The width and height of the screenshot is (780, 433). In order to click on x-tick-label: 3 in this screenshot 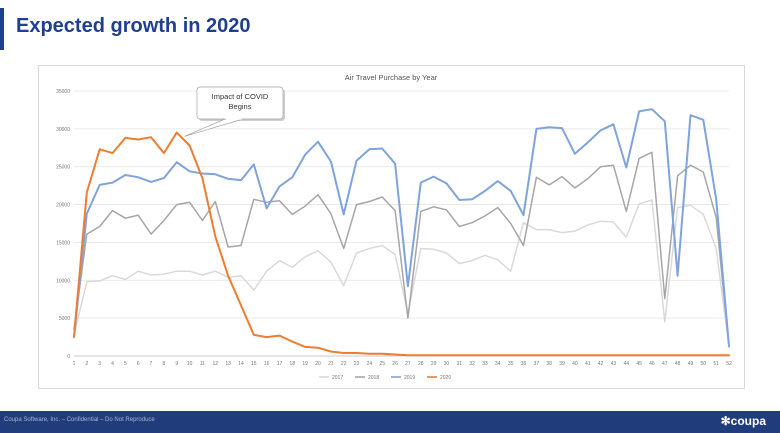, I will do `click(99, 364)`.